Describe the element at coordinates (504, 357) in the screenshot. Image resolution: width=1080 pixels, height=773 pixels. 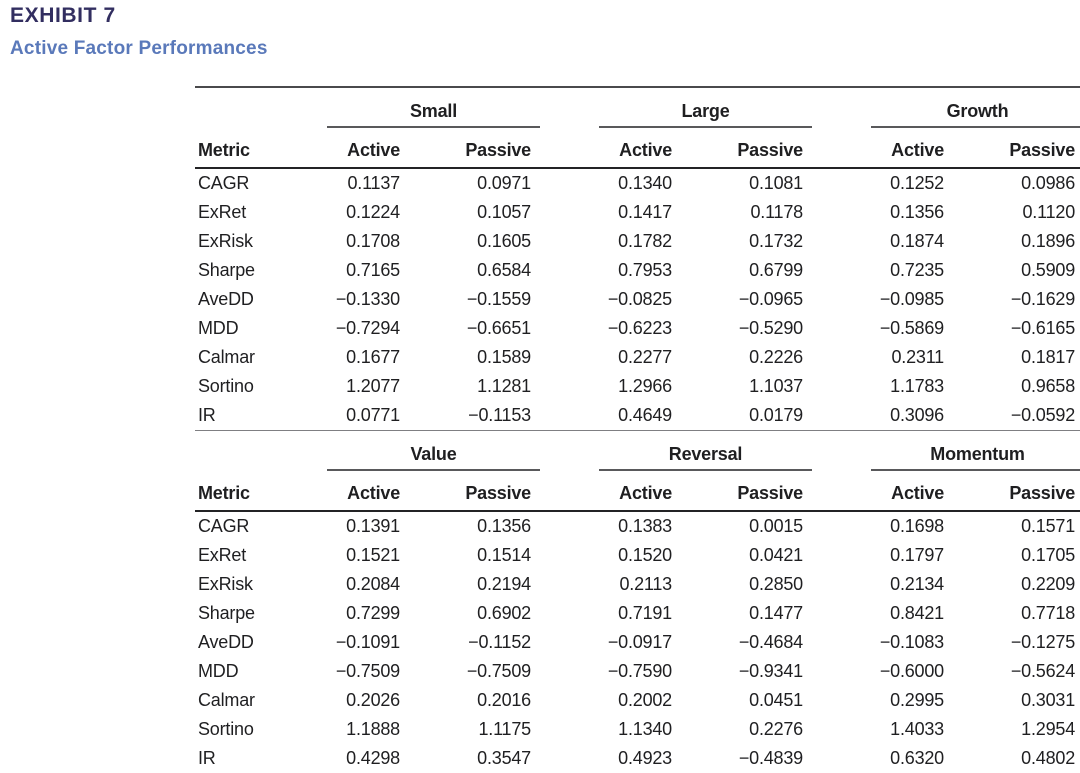
I see `value-cell: 0.1589` at that location.